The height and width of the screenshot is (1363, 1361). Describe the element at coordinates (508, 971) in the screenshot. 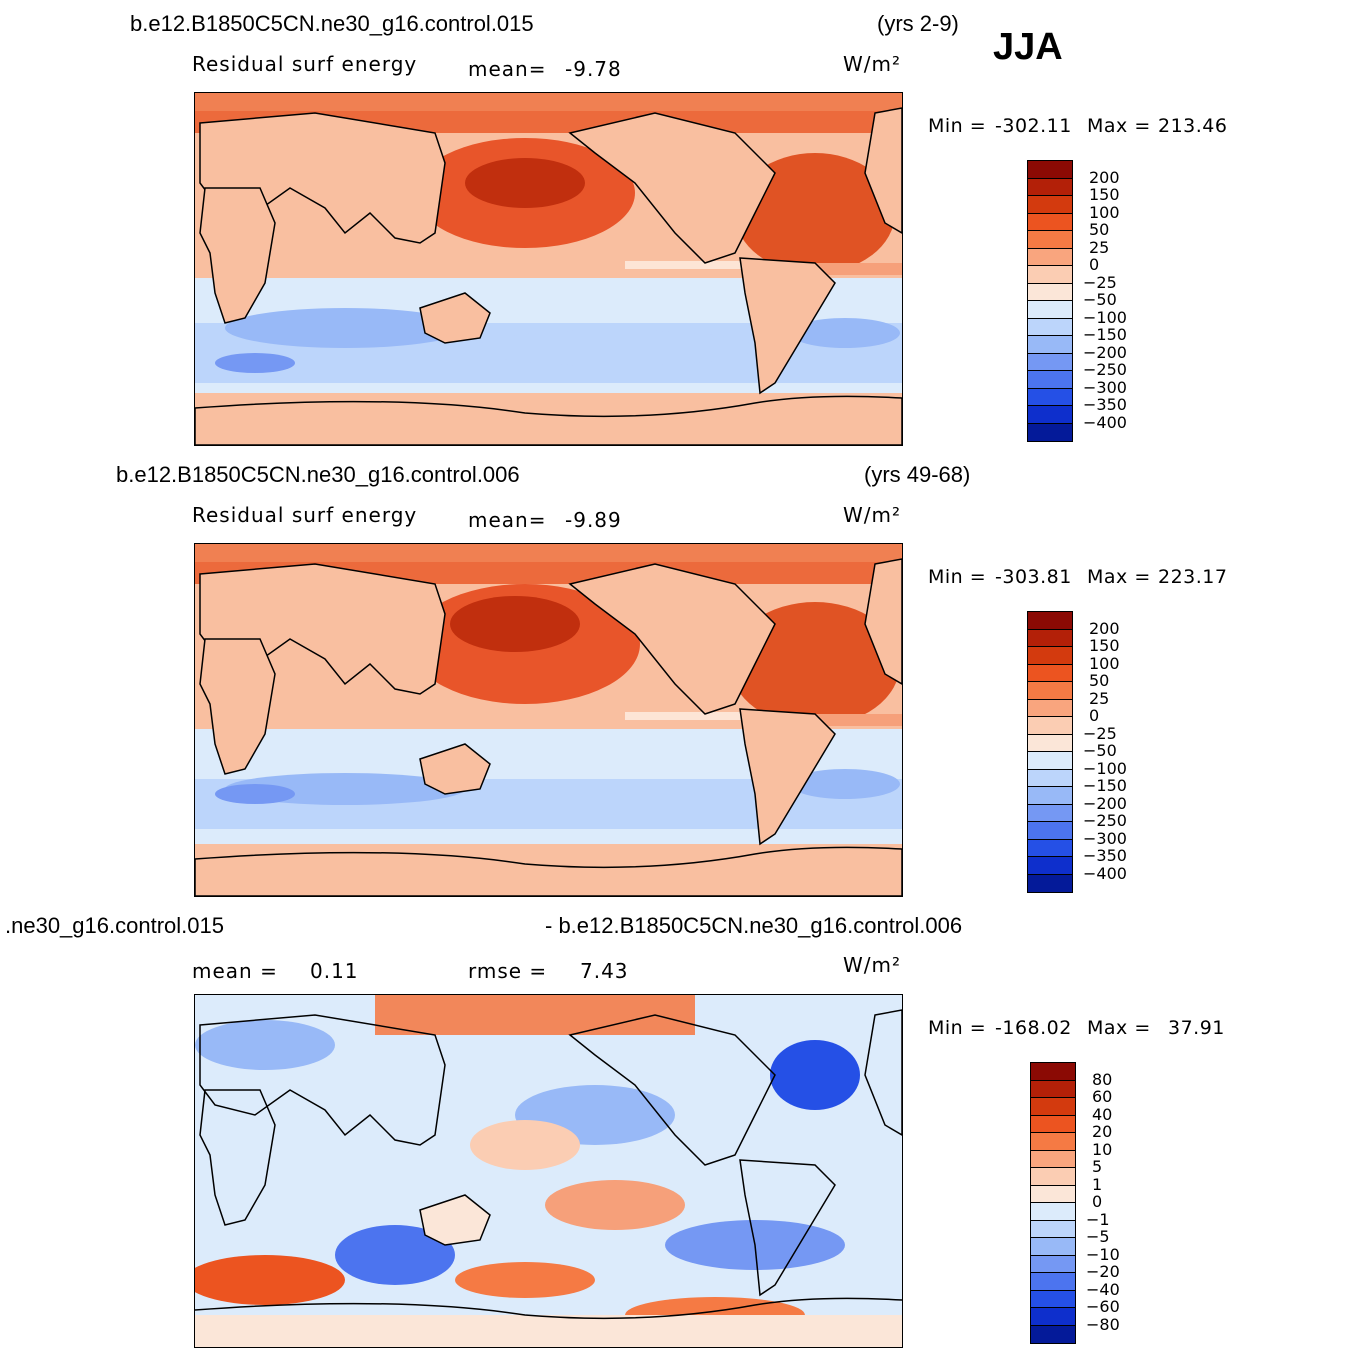

I see `panel3-rmse-label: rmse =` at that location.